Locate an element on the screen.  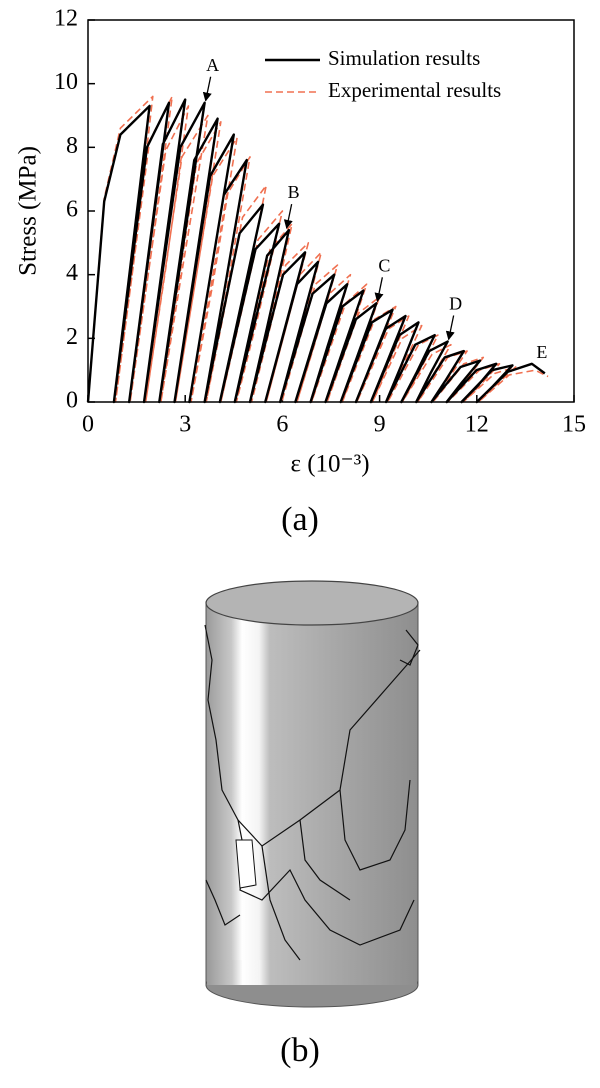
x-tick-label: 0 is located at coordinates (88, 425).